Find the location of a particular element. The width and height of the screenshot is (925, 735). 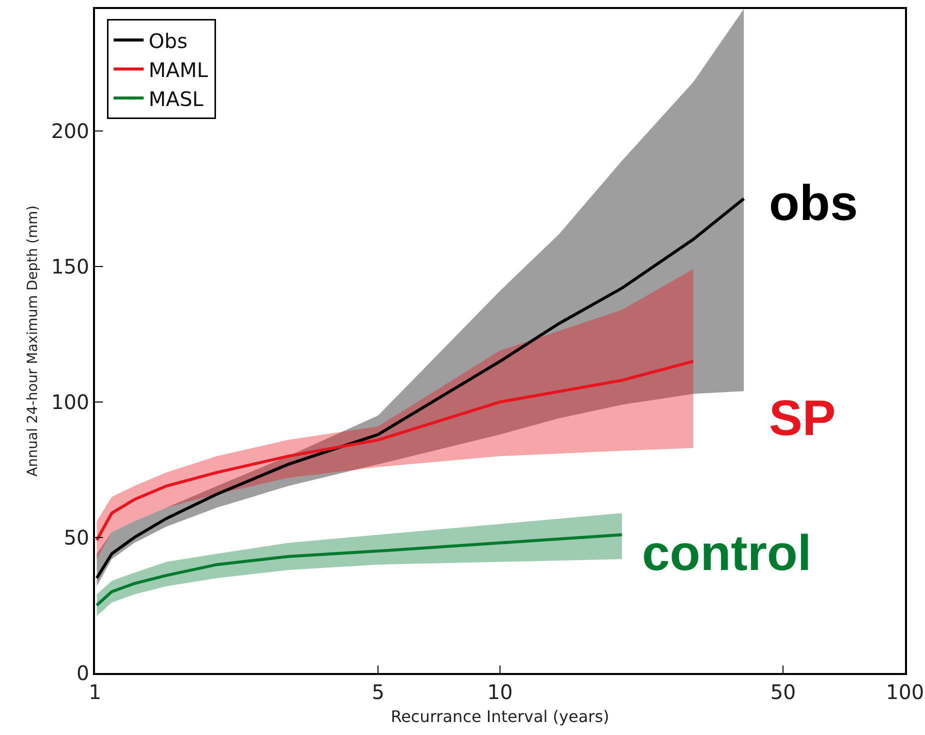

y-tick-label: 200 is located at coordinates (70, 130).